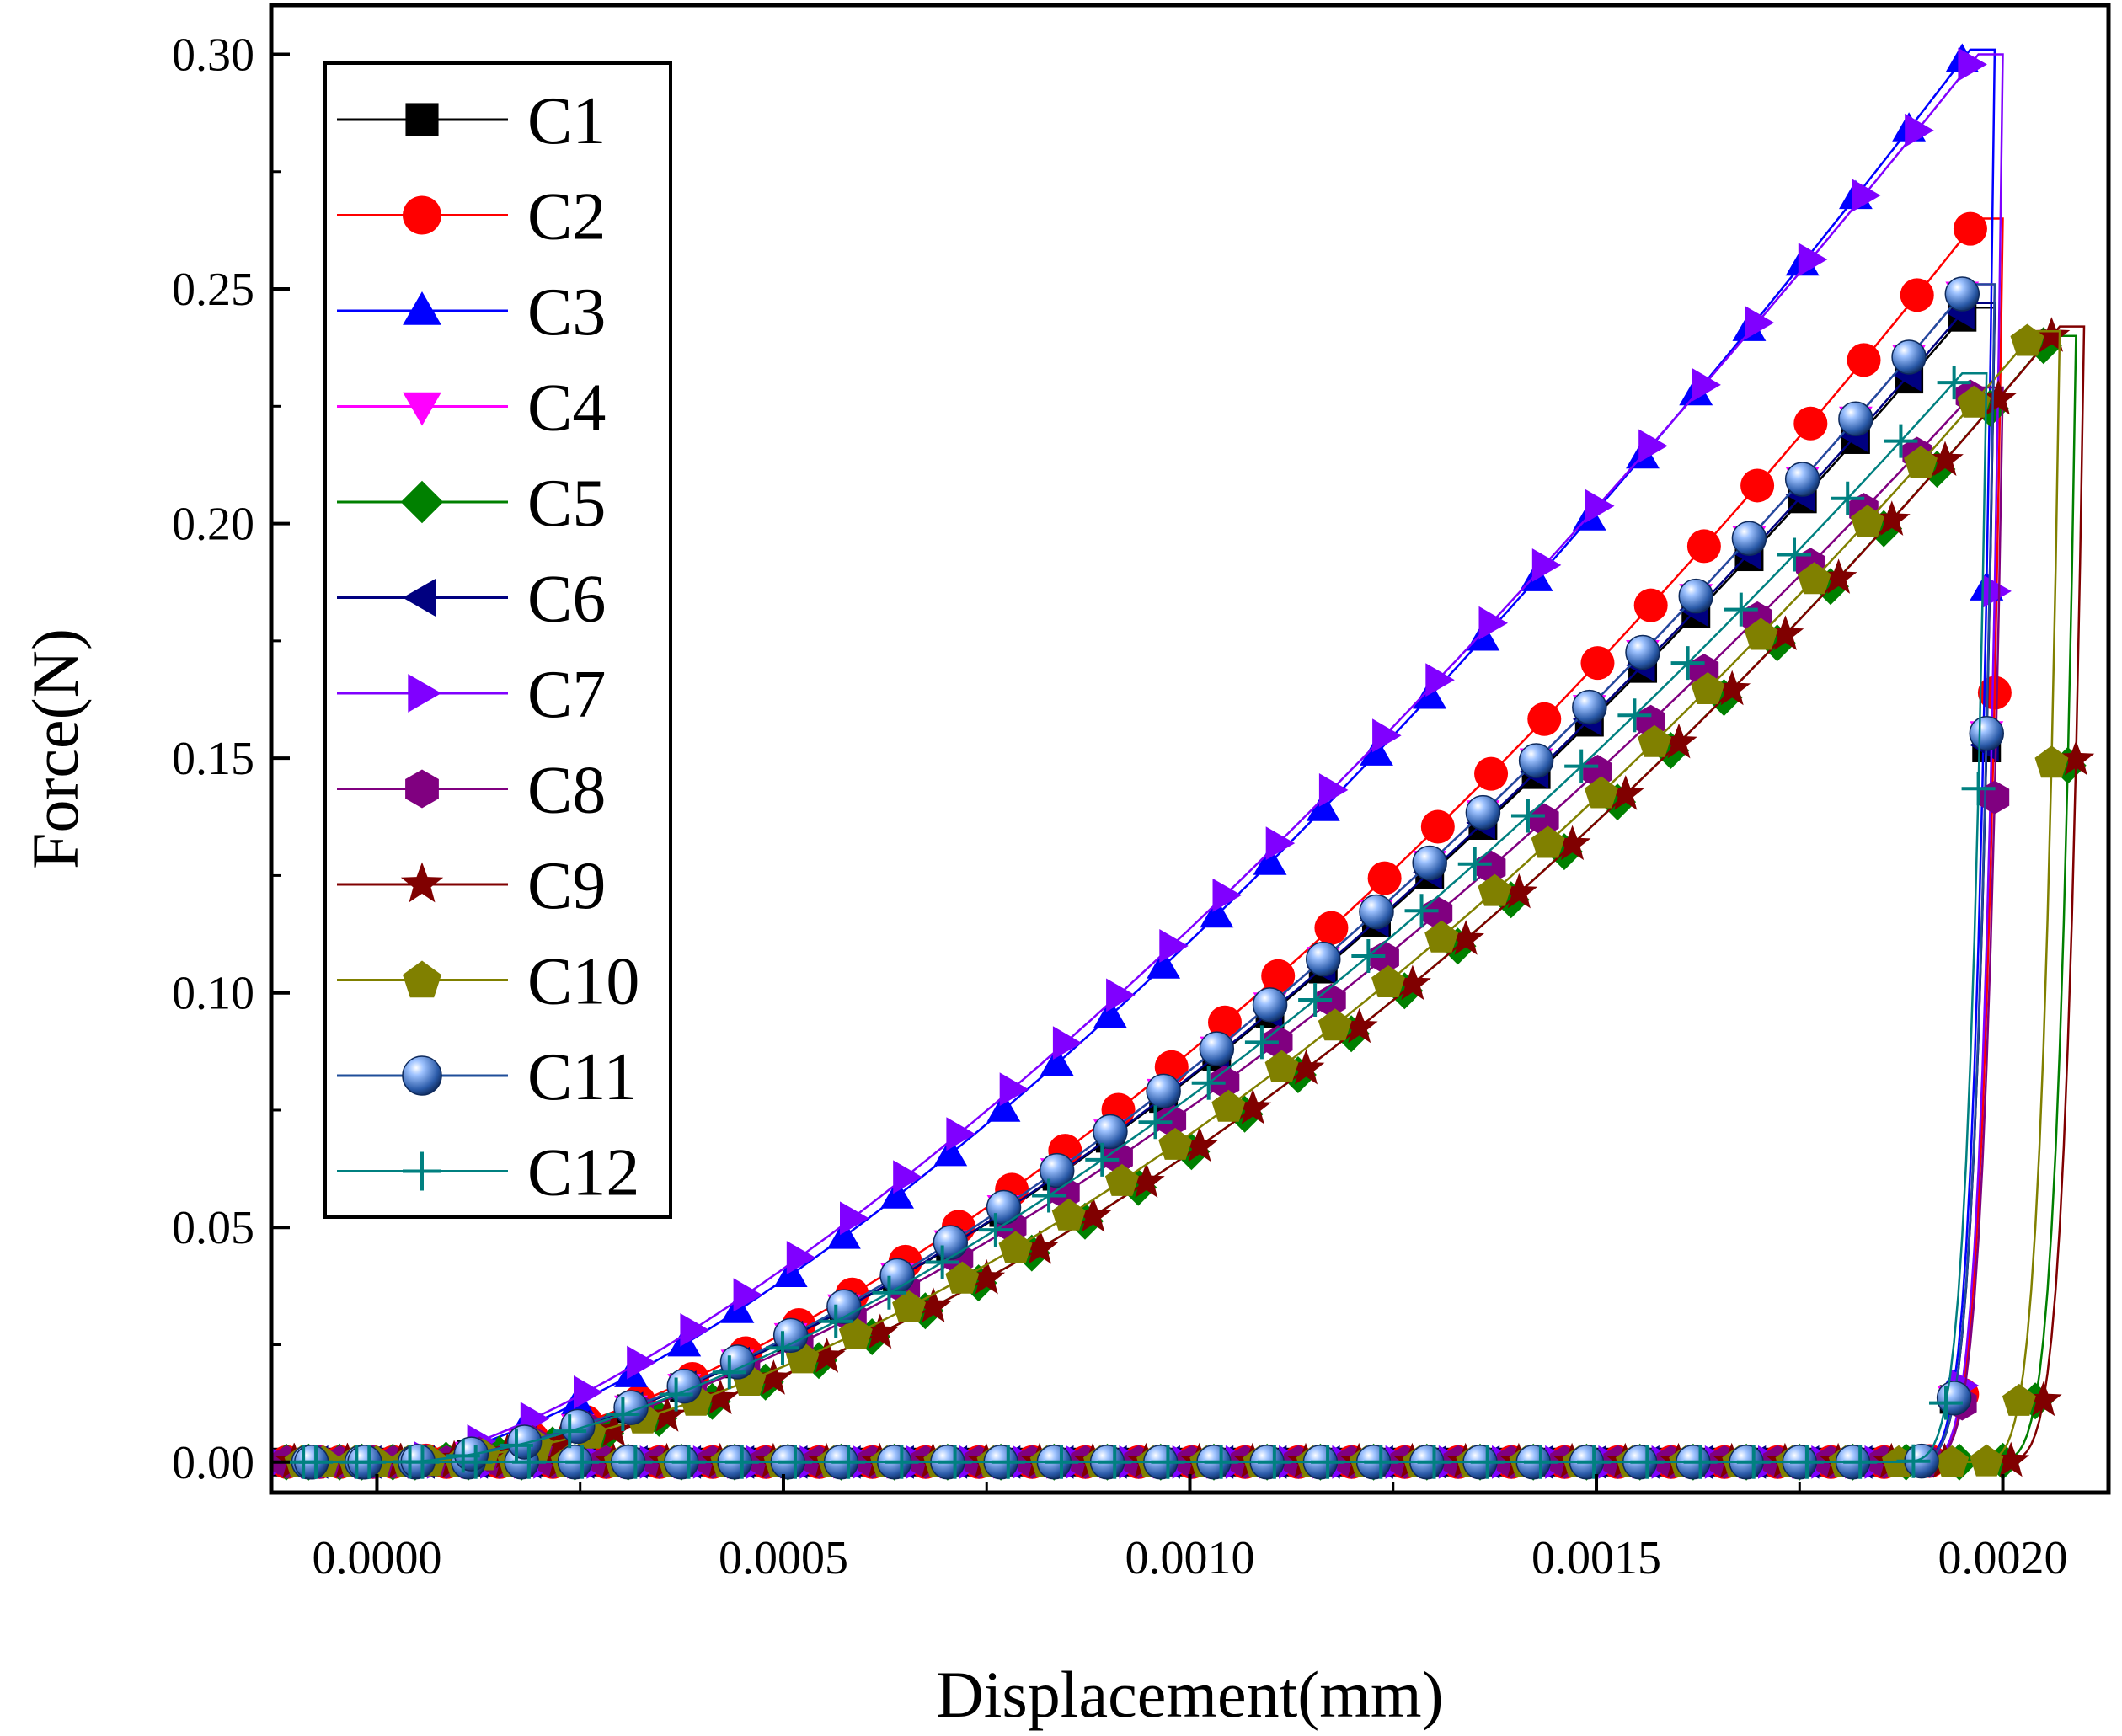  I want to click on x-tick-label-3: 0.0015, so click(1596, 1558).